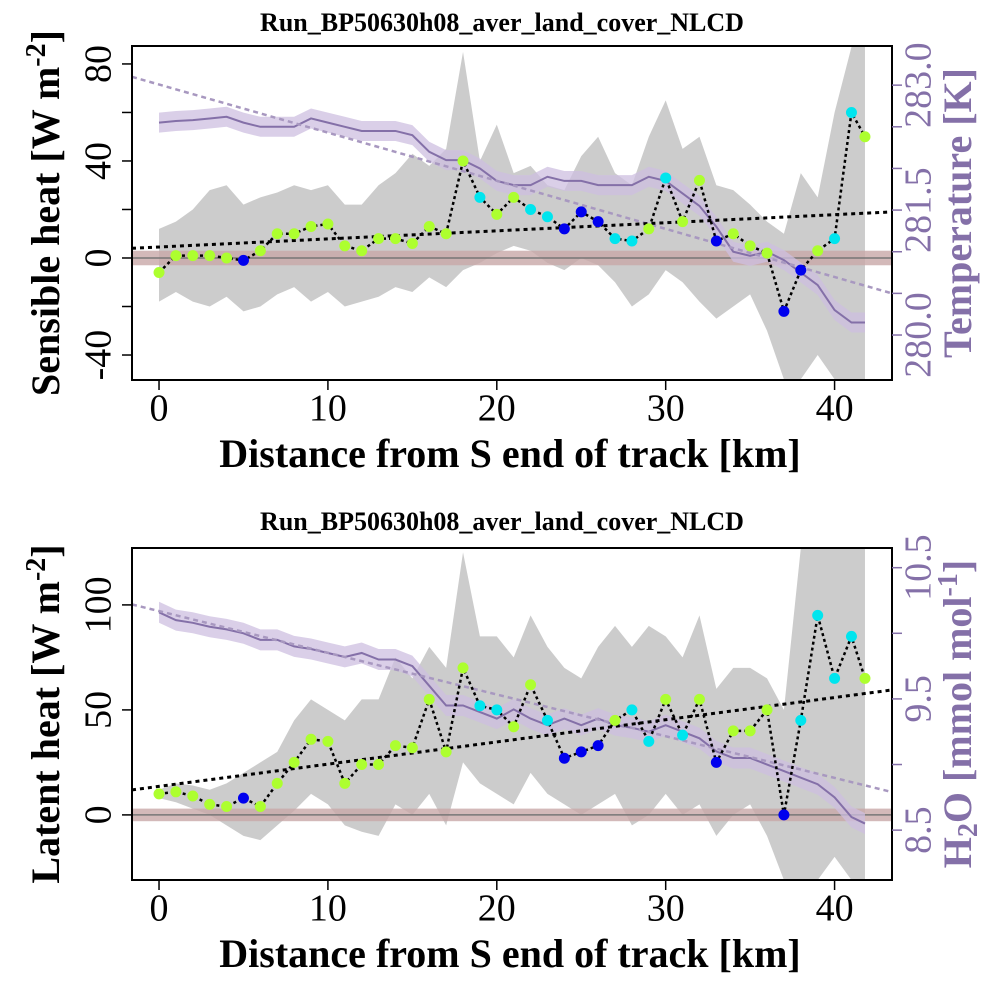 The width and height of the screenshot is (1000, 1000). What do you see at coordinates (835, 909) in the screenshot?
I see `x-tick-label: 40` at bounding box center [835, 909].